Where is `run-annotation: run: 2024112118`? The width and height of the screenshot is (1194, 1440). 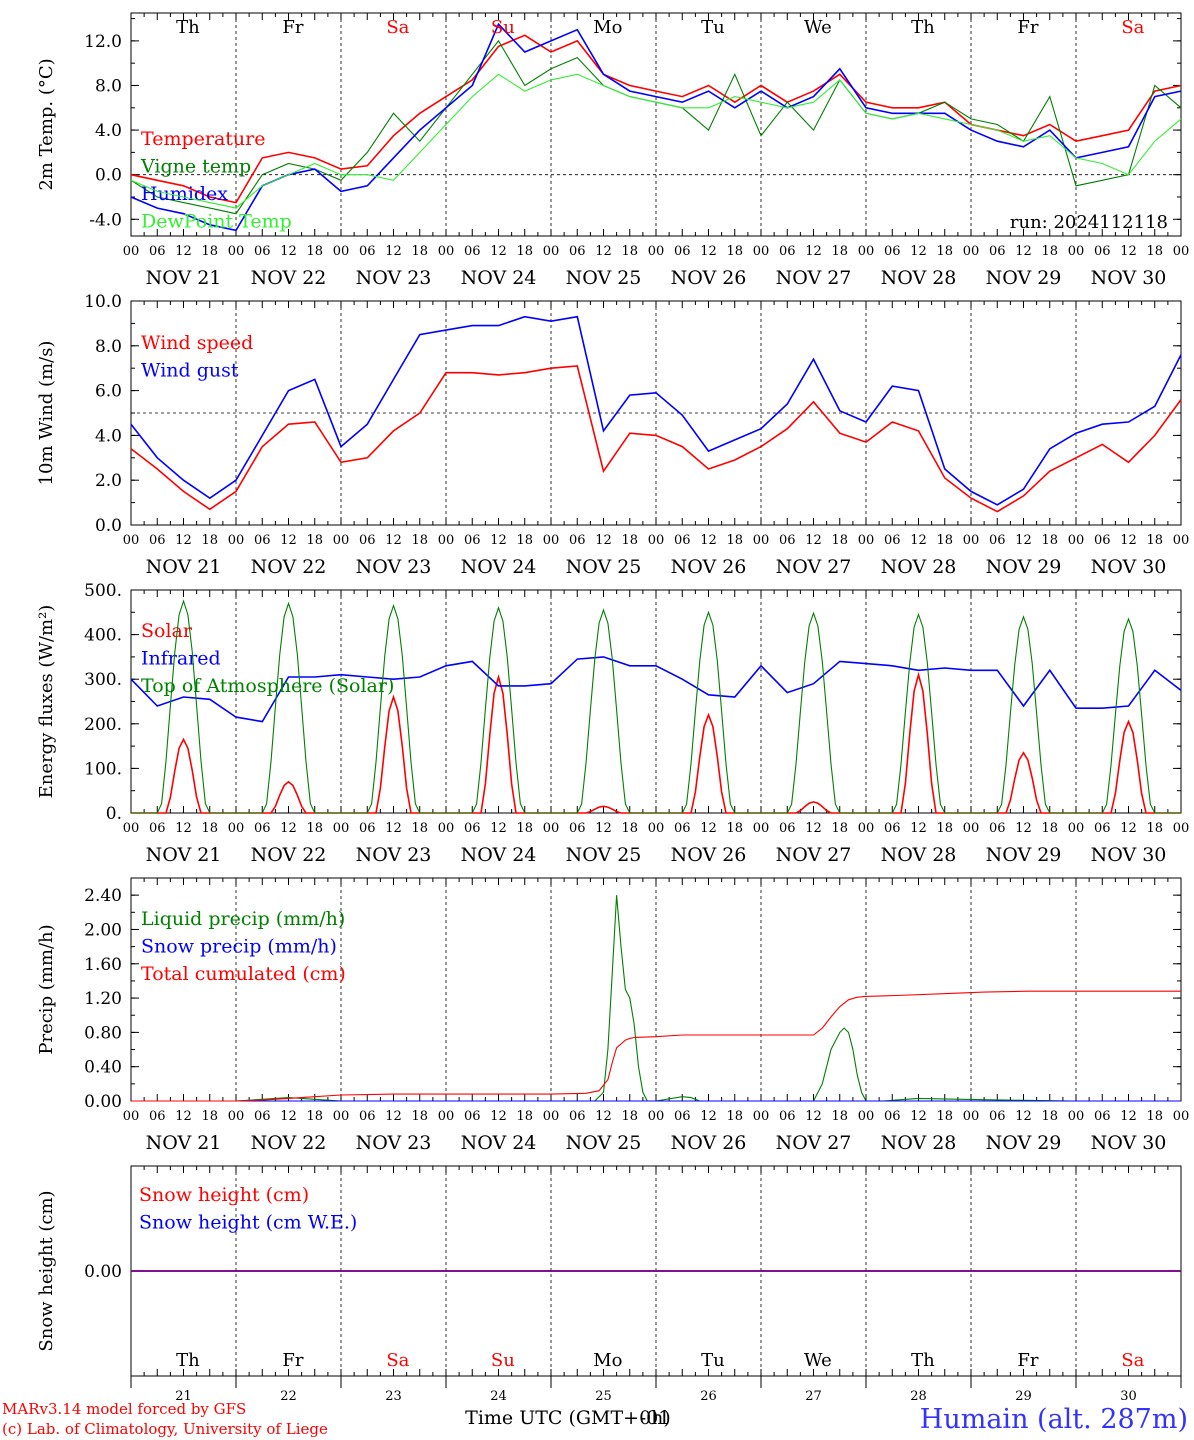
run-annotation: run: 2024112118 is located at coordinates (1089, 222).